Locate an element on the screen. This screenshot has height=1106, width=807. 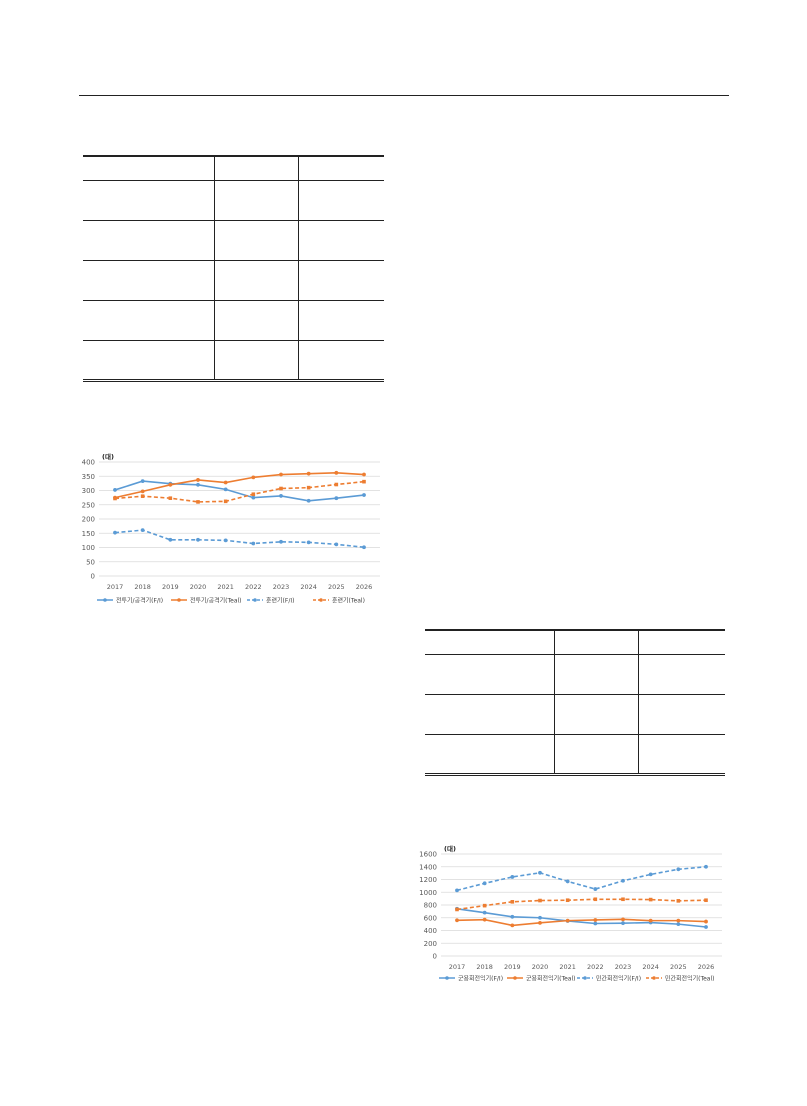
y-tick-label: 50 is located at coordinates (90, 562).